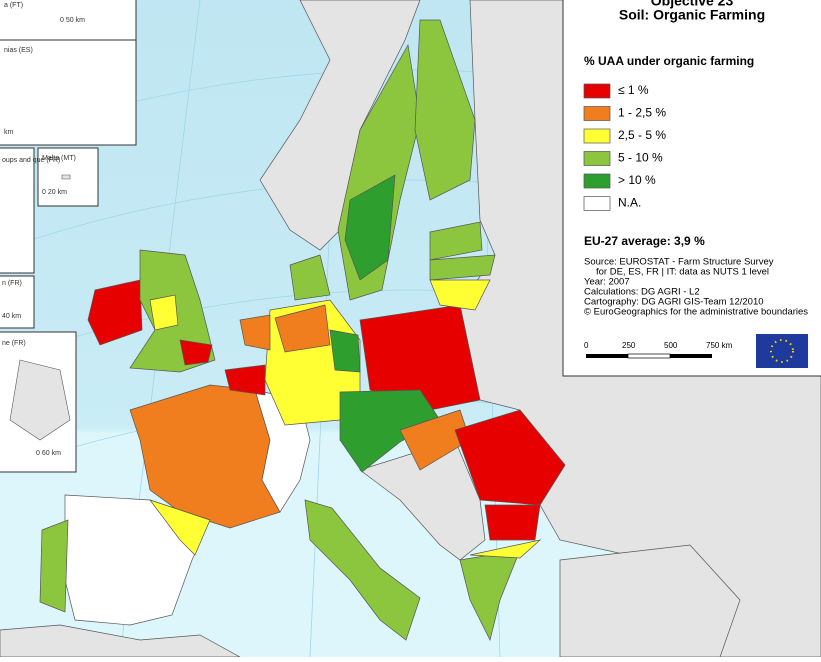 The height and width of the screenshot is (662, 821). I want to click on inset-label: n (FR), so click(12, 283).